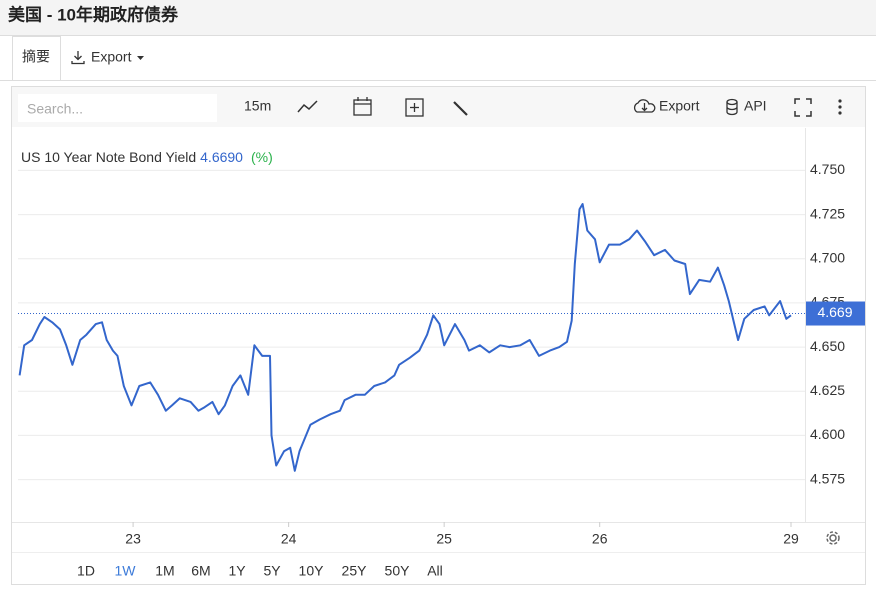 This screenshot has height=589, width=876. Describe the element at coordinates (803, 107) in the screenshot. I see `fullscreen-icon` at that location.